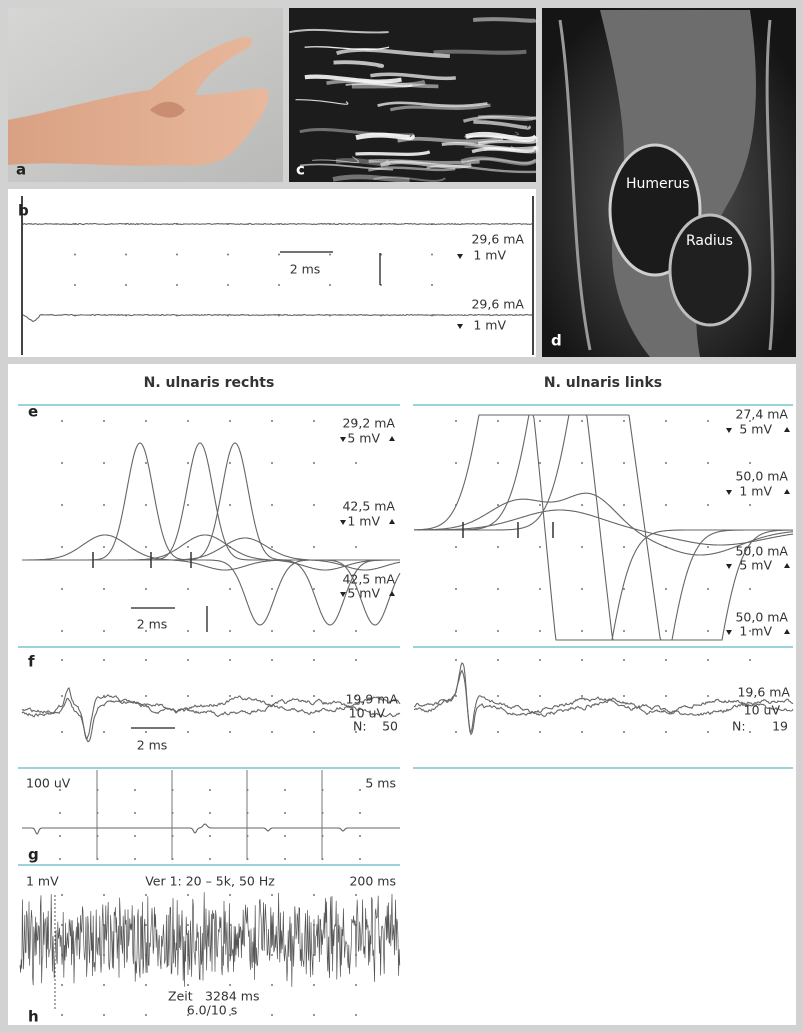 The height and width of the screenshot is (1033, 803). Describe the element at coordinates (31, 662) in the screenshot. I see `panel-label: f` at that location.